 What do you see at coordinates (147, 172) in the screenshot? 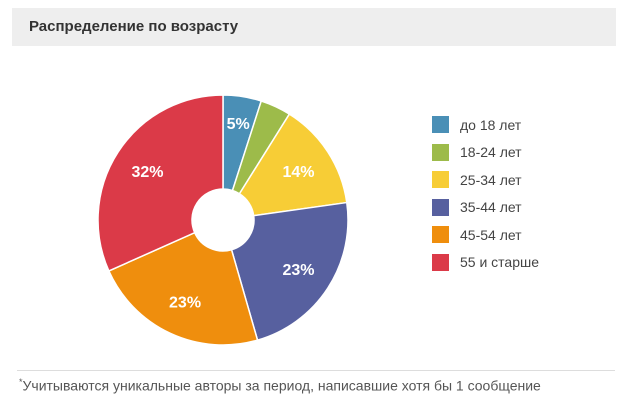
I see `data-label-6: 32%` at bounding box center [147, 172].